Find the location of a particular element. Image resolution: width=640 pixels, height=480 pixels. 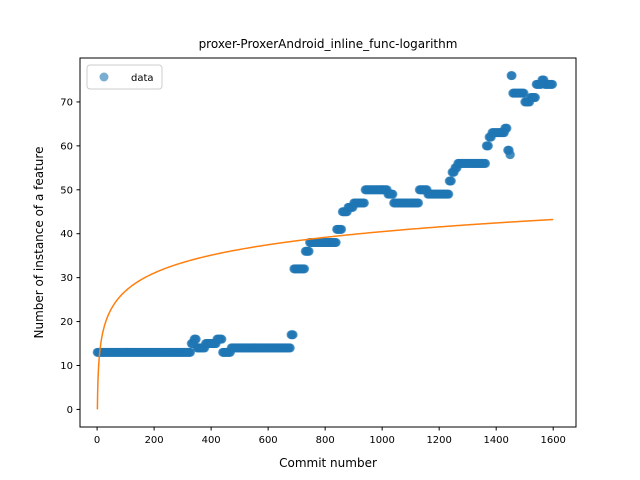

x-tick-label: 1000 is located at coordinates (381, 440).